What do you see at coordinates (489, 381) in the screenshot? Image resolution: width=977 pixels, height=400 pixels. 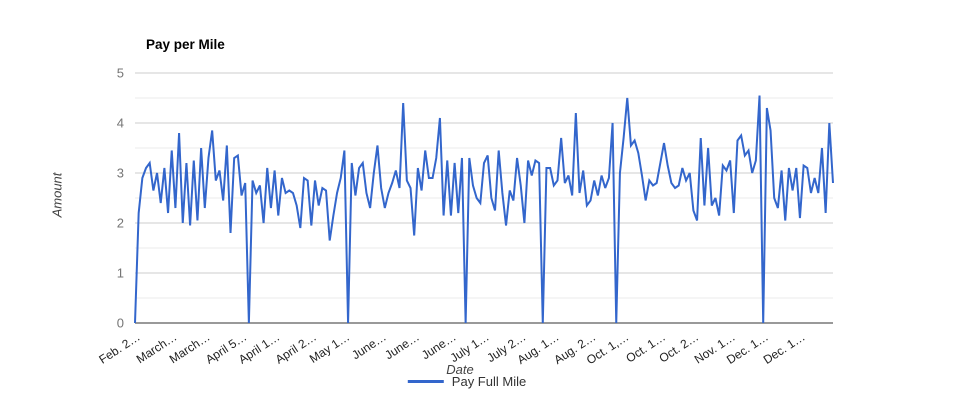 I see `legend-label: Pay Full Mile` at bounding box center [489, 381].